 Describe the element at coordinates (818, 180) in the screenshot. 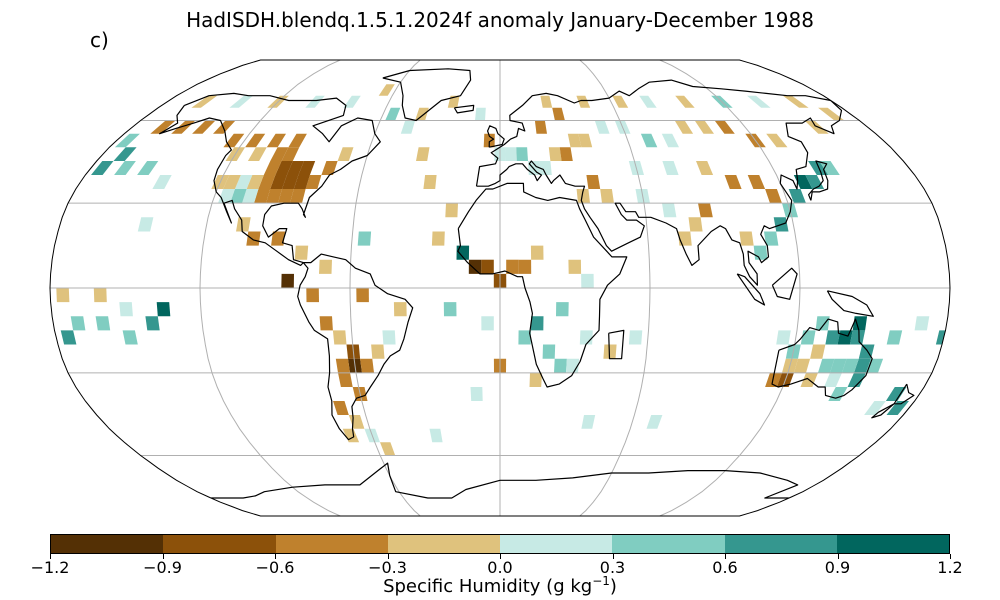

I see `coastline-japan` at that location.